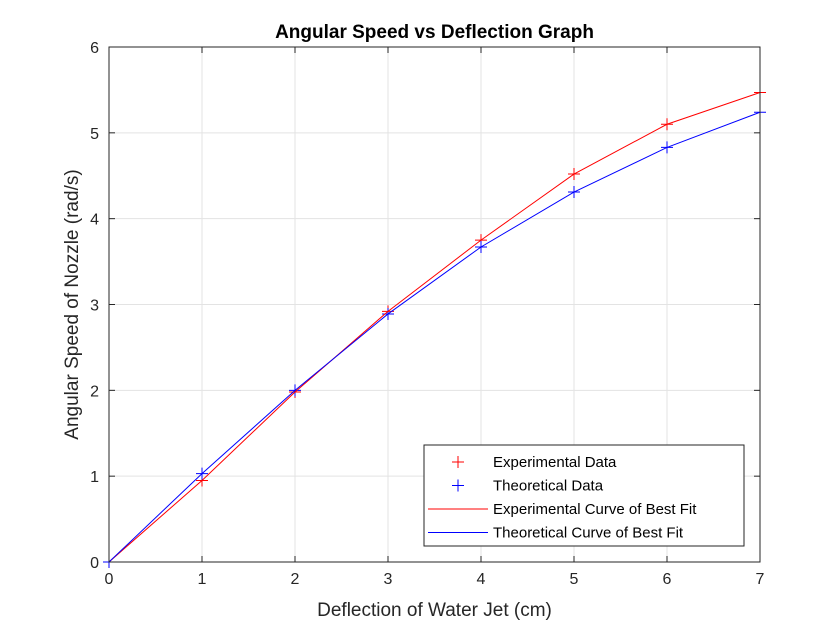  What do you see at coordinates (202, 579) in the screenshot?
I see `x-tick-label: 1` at bounding box center [202, 579].